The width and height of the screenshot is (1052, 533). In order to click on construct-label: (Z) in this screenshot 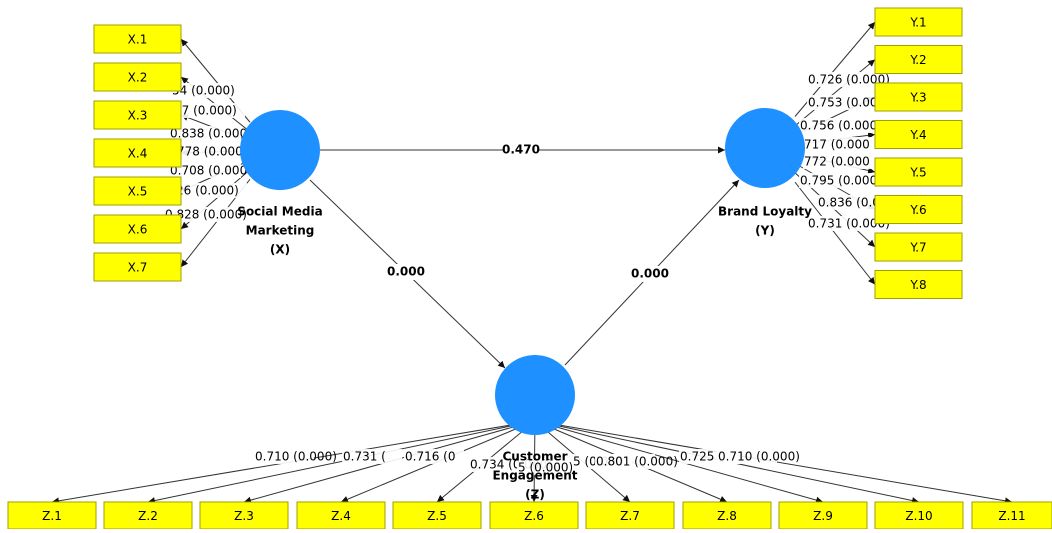, I will do `click(535, 495)`.